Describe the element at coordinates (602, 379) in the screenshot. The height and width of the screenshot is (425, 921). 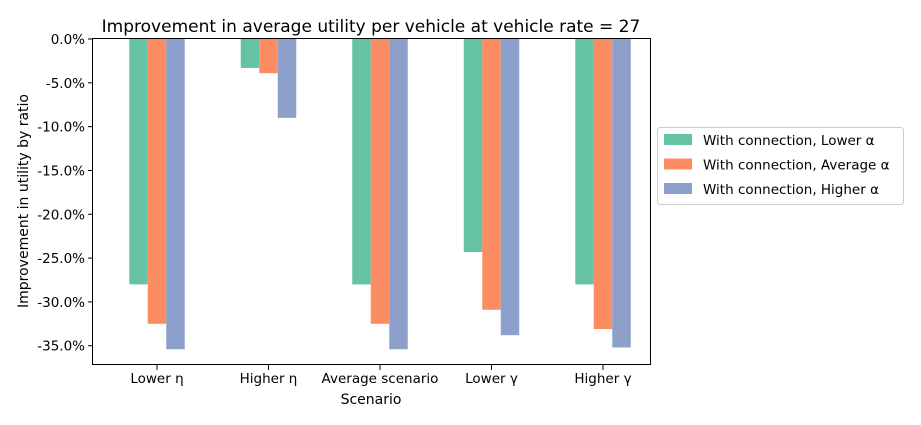
I see `x-tick-label: Higher γ` at that location.